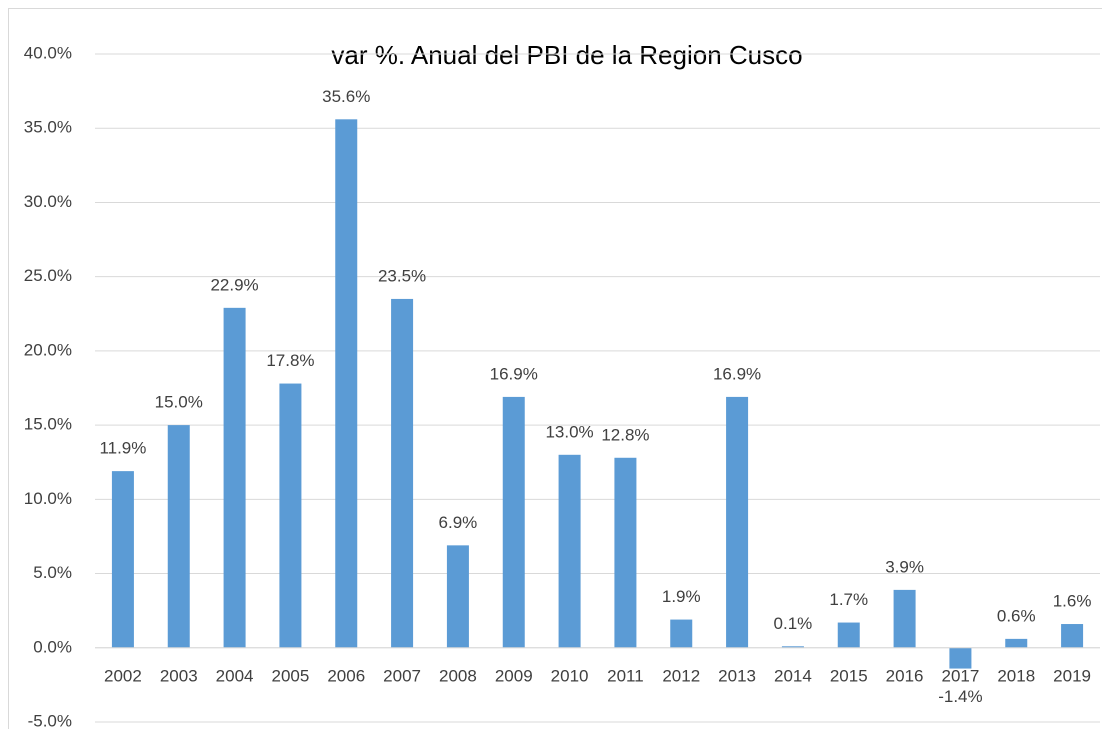  I want to click on x-tick-label: 2016, so click(905, 675).